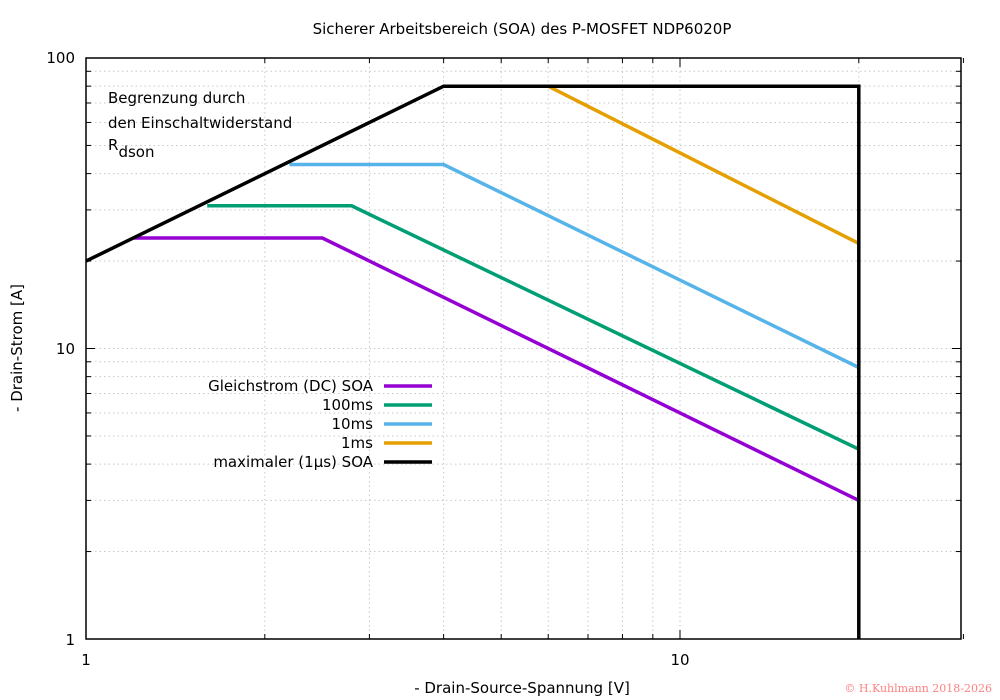 The image size is (1000, 700). Describe the element at coordinates (522, 688) in the screenshot. I see `x-axis-label: - Drain-Source-Spannung [V]` at that location.